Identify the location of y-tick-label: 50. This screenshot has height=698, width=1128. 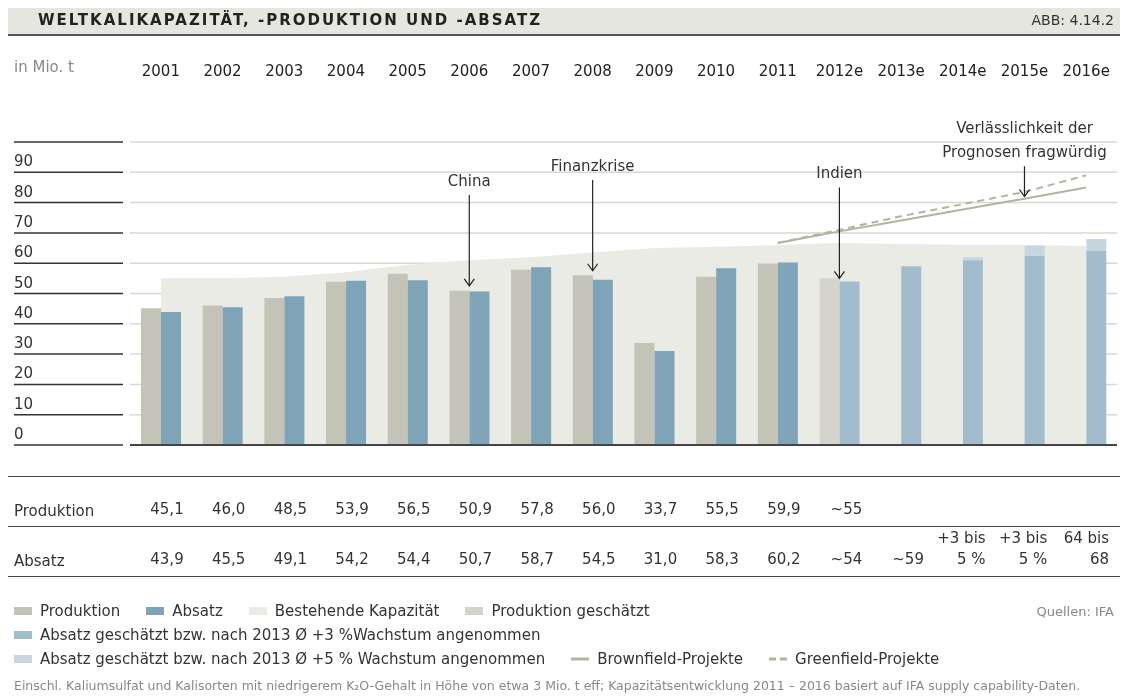
(24, 282).